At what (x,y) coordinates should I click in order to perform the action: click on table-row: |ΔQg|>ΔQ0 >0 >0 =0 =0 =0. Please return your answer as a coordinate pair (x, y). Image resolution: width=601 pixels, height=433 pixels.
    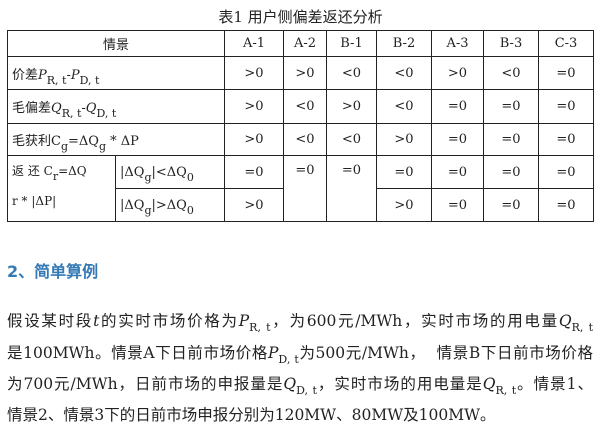
    Looking at the image, I should click on (301, 205).